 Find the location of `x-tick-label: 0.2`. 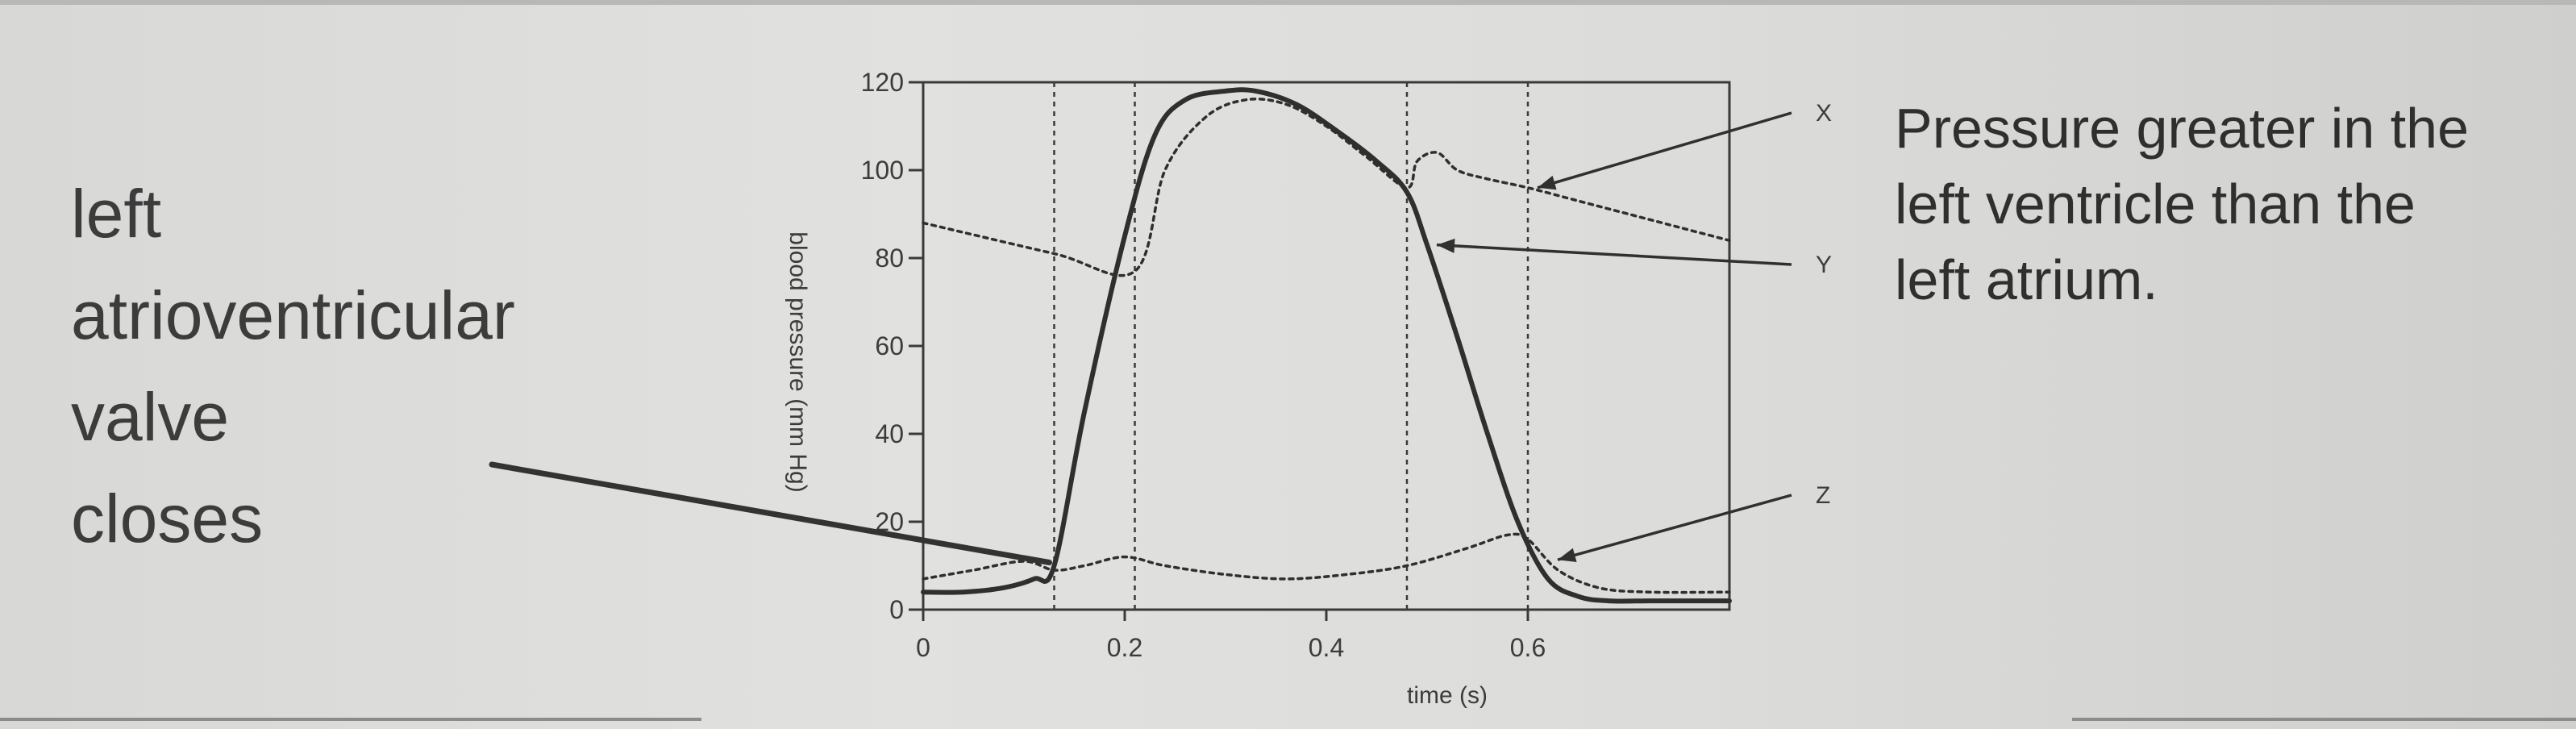

x-tick-label: 0.2 is located at coordinates (1125, 647).